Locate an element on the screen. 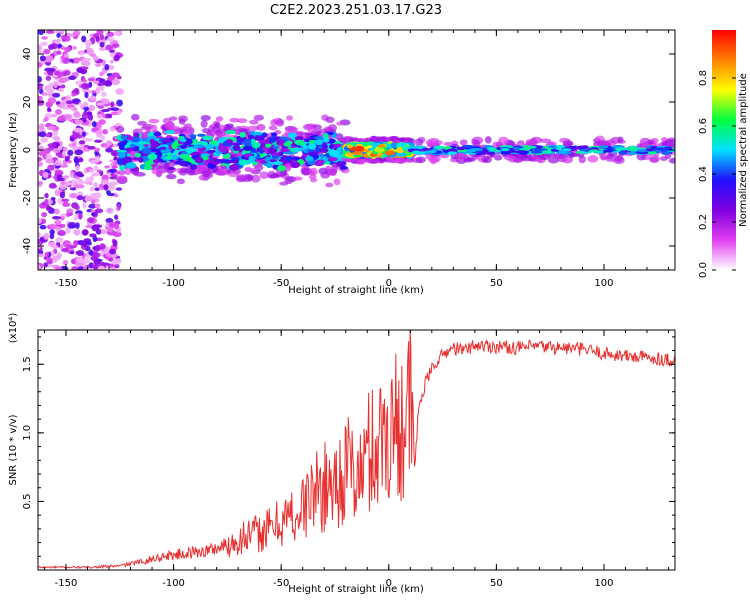  snr-x-tick-label: 100 is located at coordinates (603, 583).